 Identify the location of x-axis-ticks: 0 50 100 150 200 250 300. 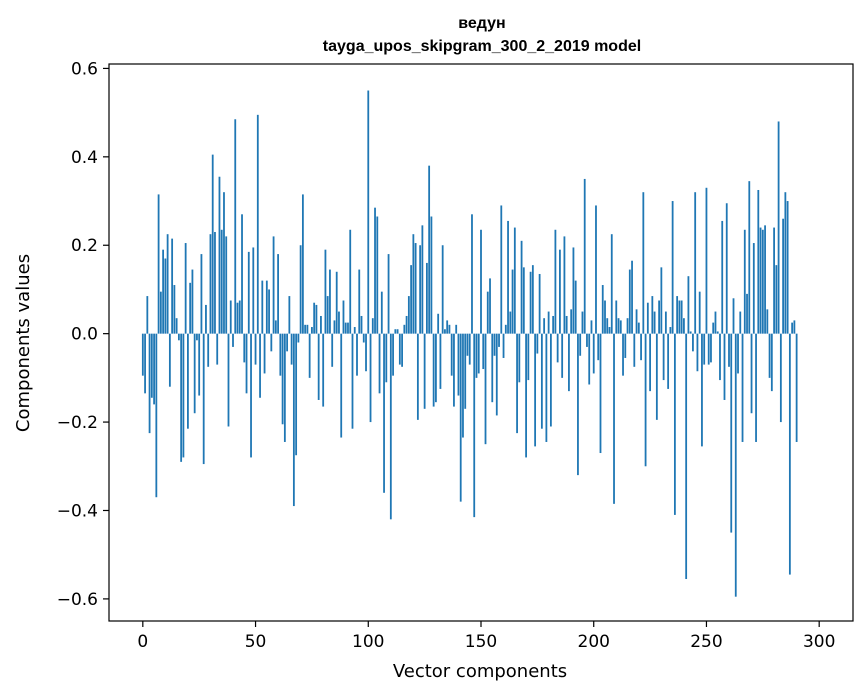
(486, 636).